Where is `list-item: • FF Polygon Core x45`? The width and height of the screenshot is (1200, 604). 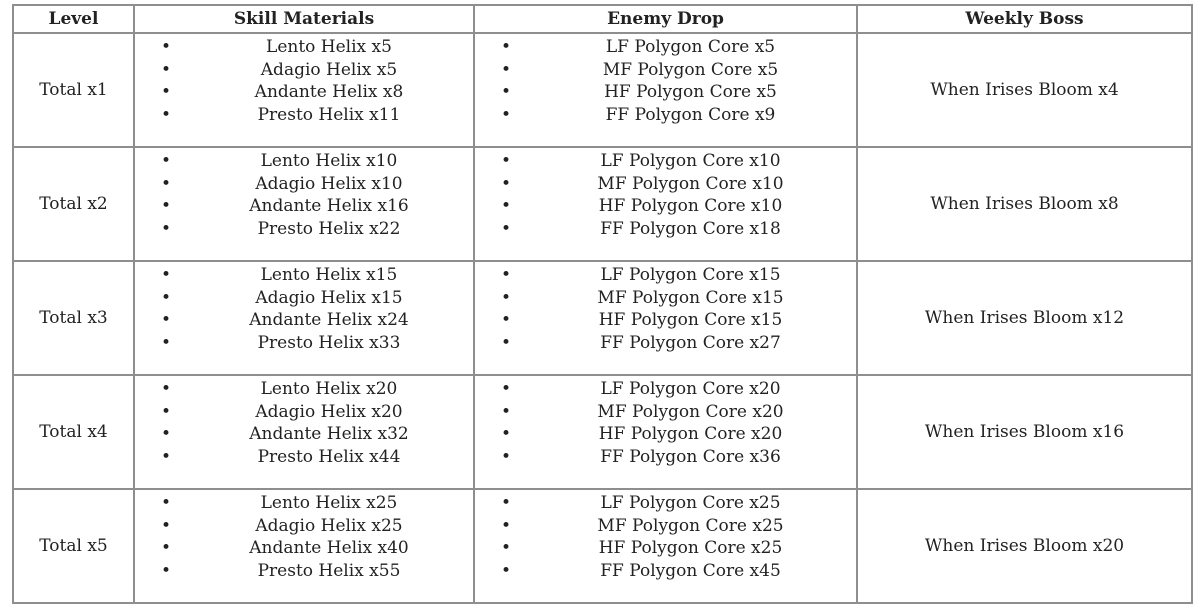 list-item: • FF Polygon Core x45 is located at coordinates (678, 571).